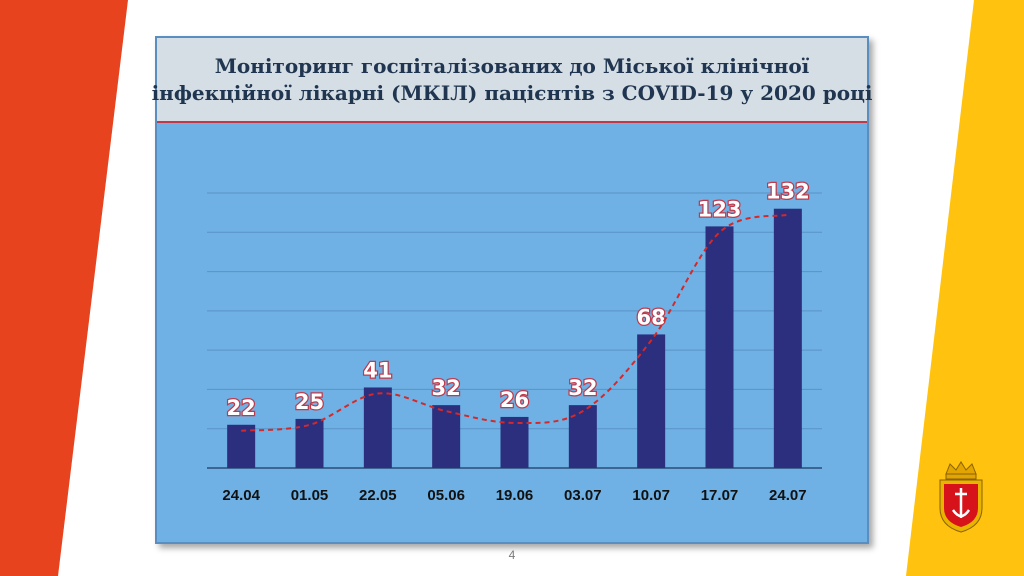  What do you see at coordinates (788, 192) in the screenshot?
I see `data-label: 132` at bounding box center [788, 192].